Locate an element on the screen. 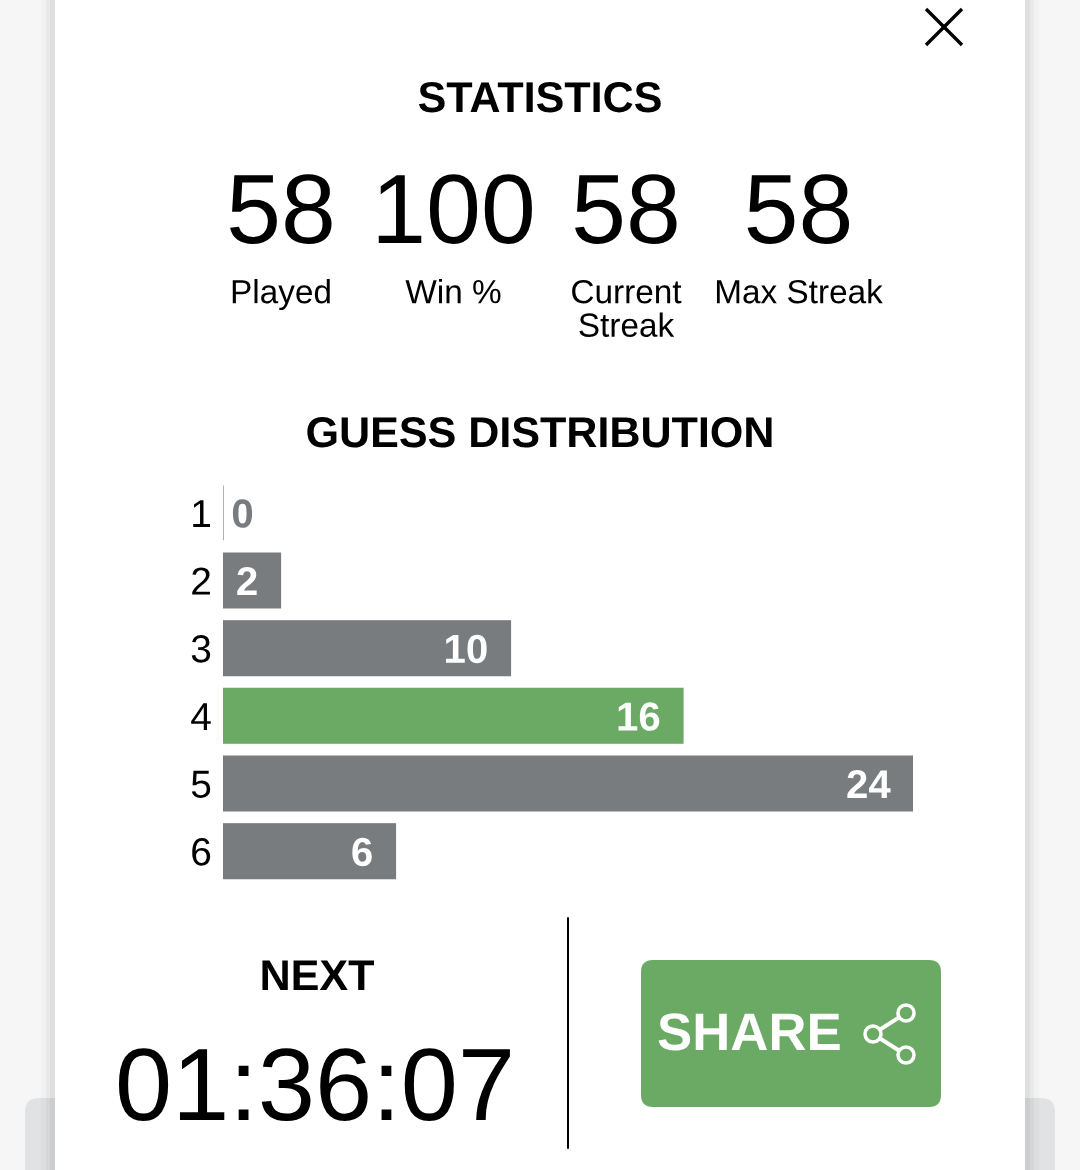 This screenshot has height=1170, width=1080. text: 01:36:07 is located at coordinates (314, 1085).